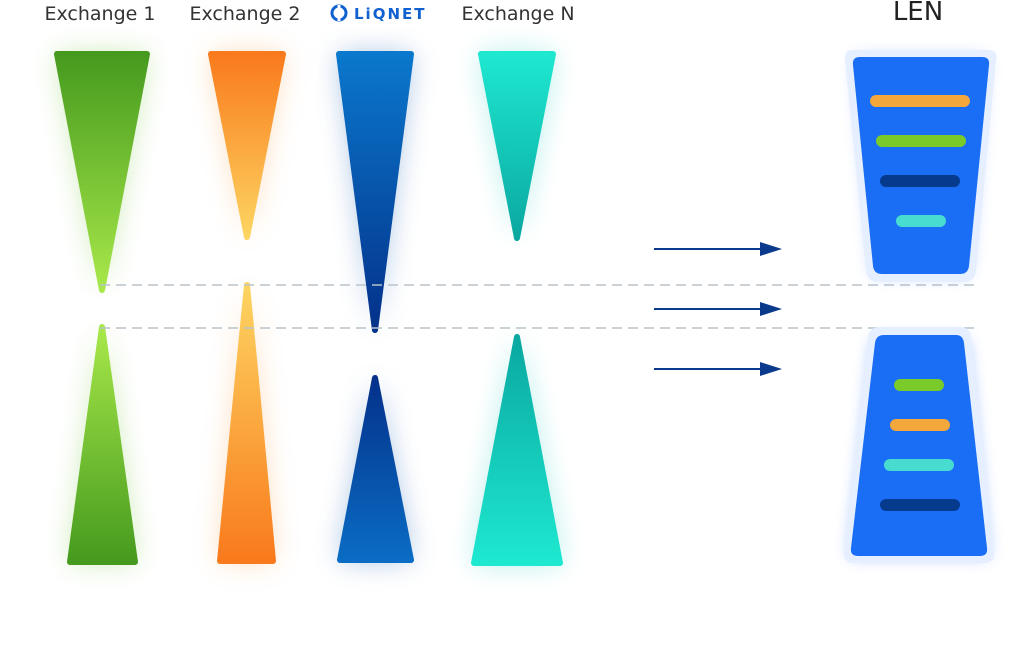  I want to click on column-label: LiQNET, so click(390, 14).